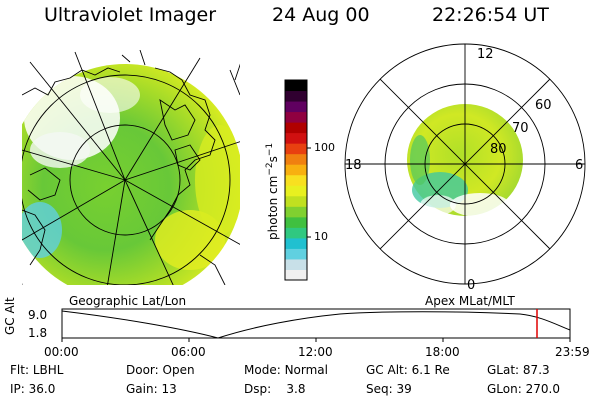 Image resolution: width=600 pixels, height=400 pixels. What do you see at coordinates (188, 352) in the screenshot?
I see `x-tick-0600: 06:00` at bounding box center [188, 352].